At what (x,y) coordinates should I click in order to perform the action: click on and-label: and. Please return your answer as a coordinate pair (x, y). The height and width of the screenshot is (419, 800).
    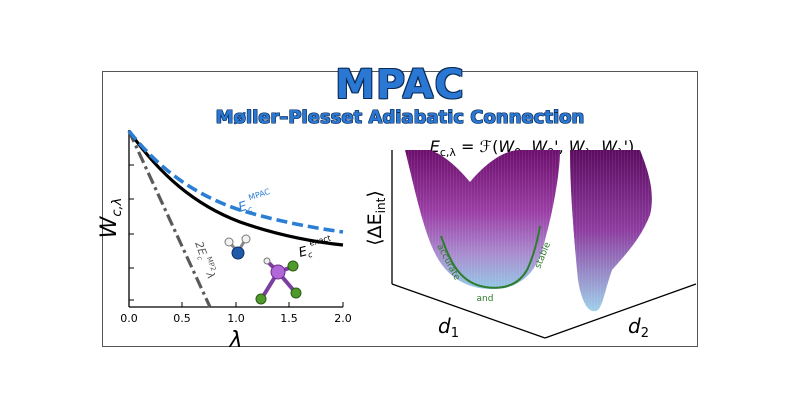
    Looking at the image, I should click on (485, 299).